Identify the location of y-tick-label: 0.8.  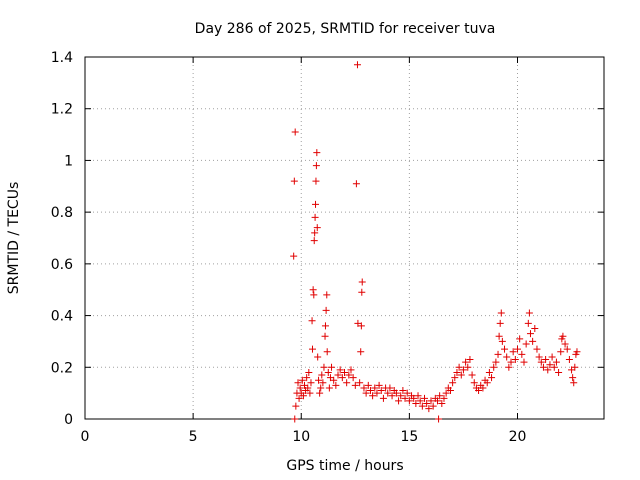
(62, 213).